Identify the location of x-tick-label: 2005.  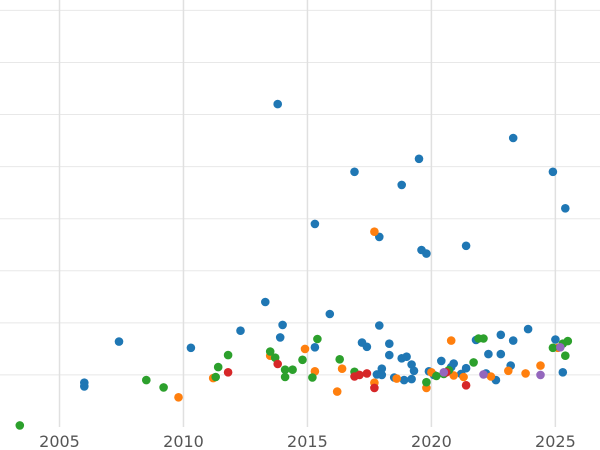
(59, 441).